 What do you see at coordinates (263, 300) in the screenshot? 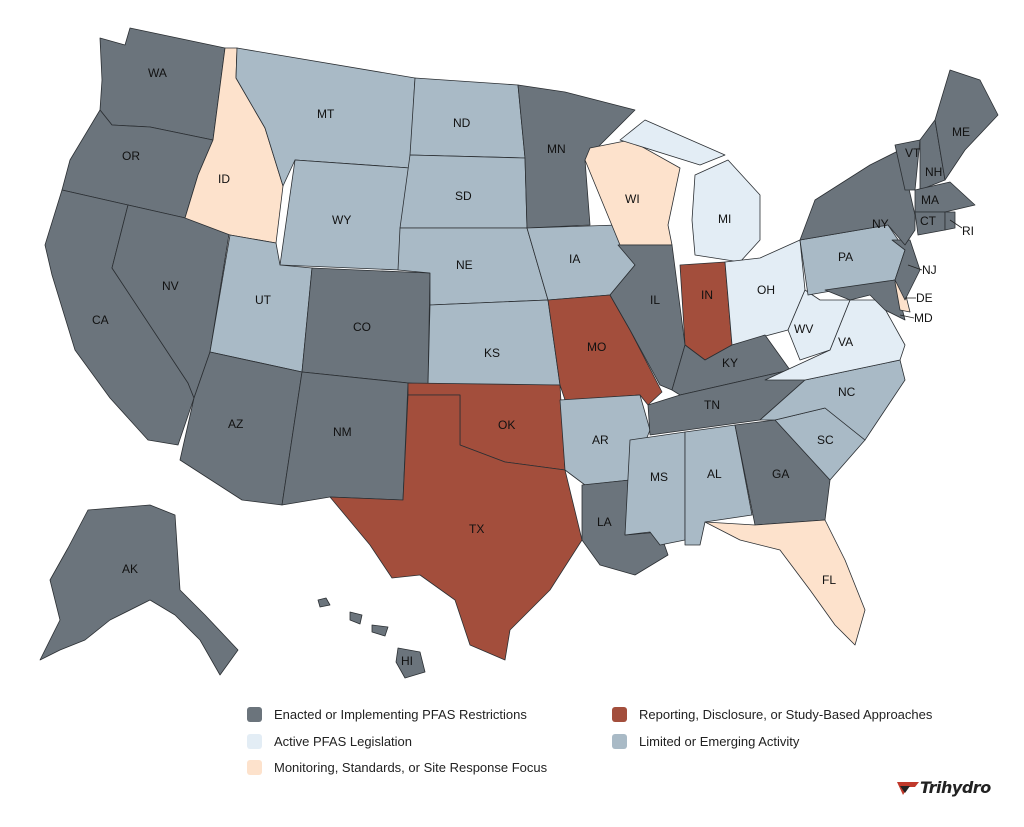
I see `label-ut: UT` at bounding box center [263, 300].